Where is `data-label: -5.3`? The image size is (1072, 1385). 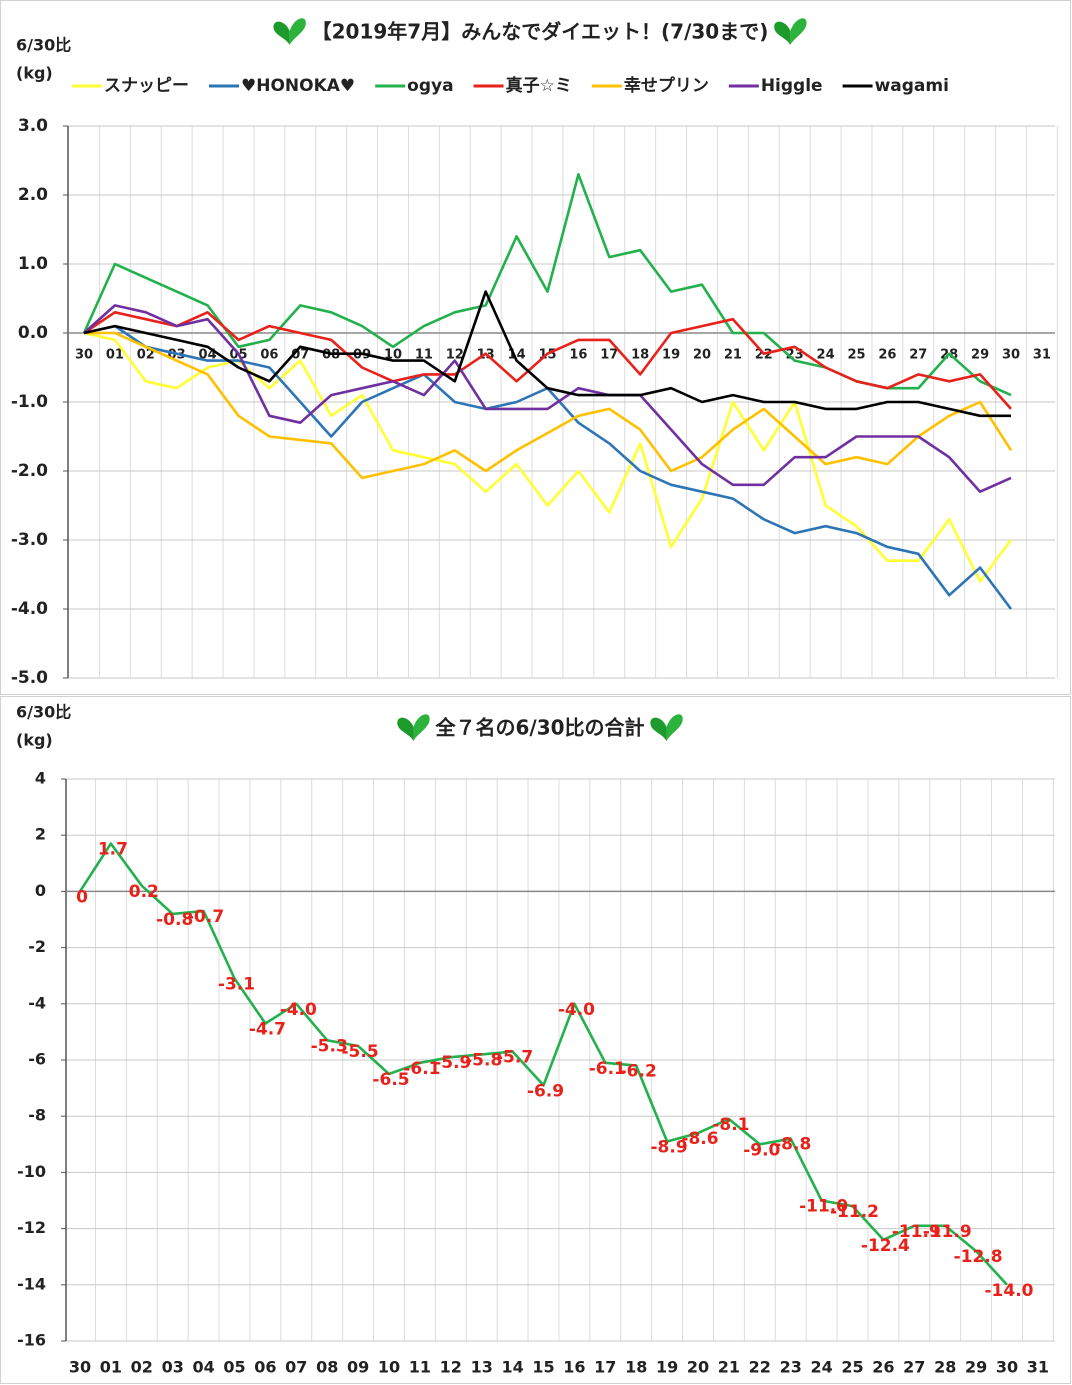 data-label: -5.3 is located at coordinates (329, 1046).